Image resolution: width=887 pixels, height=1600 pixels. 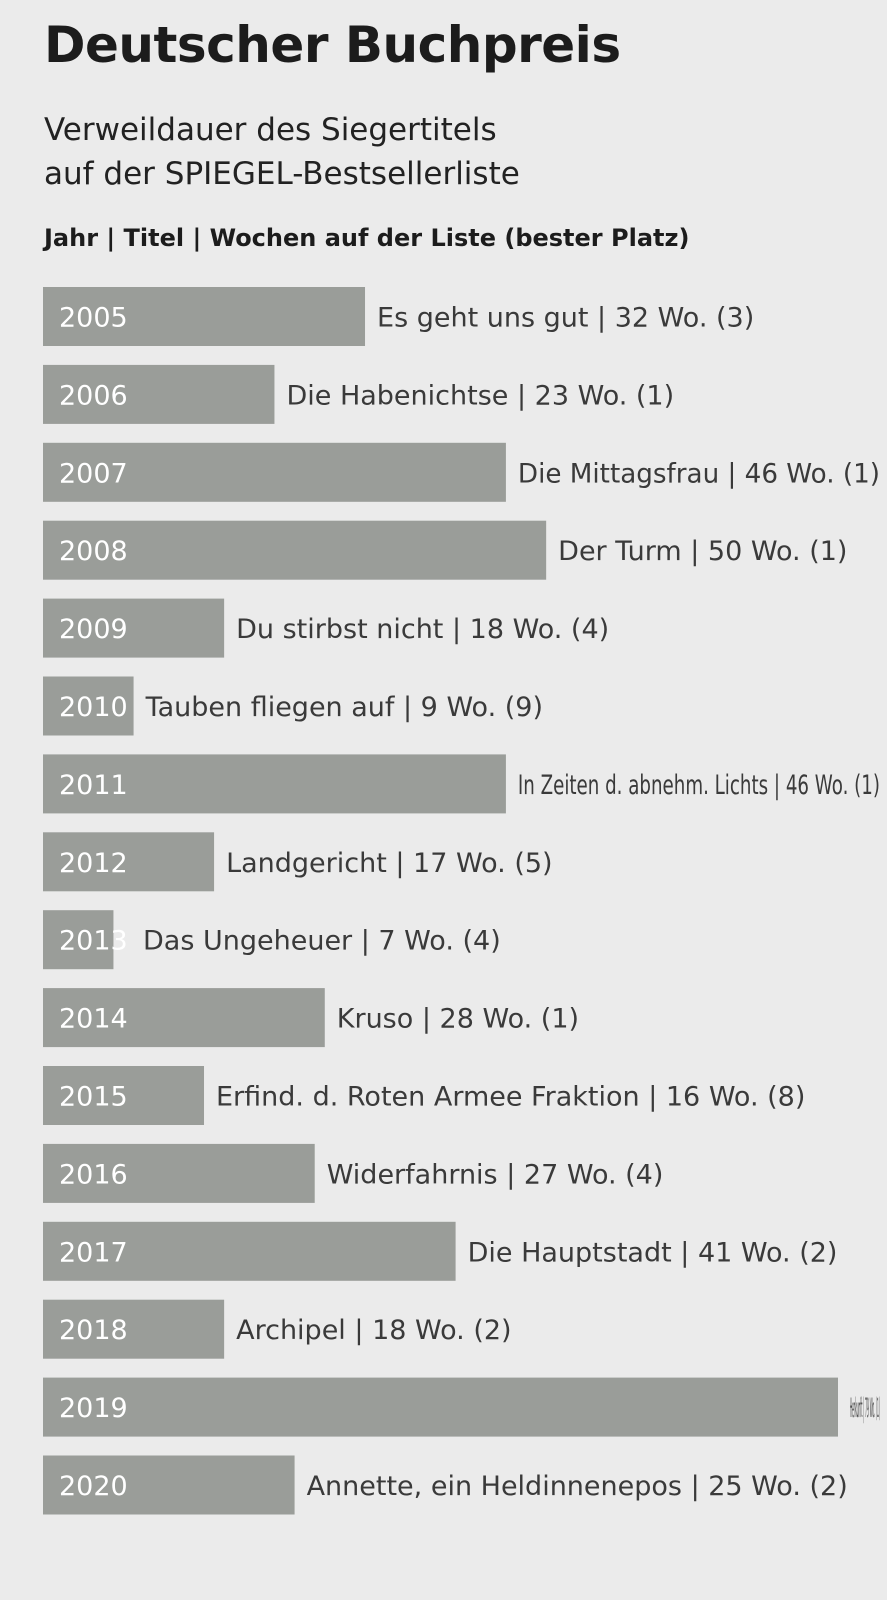 I want to click on value-label-2006: Die Habenichtse | 23 Wo. (1), so click(x=480, y=395).